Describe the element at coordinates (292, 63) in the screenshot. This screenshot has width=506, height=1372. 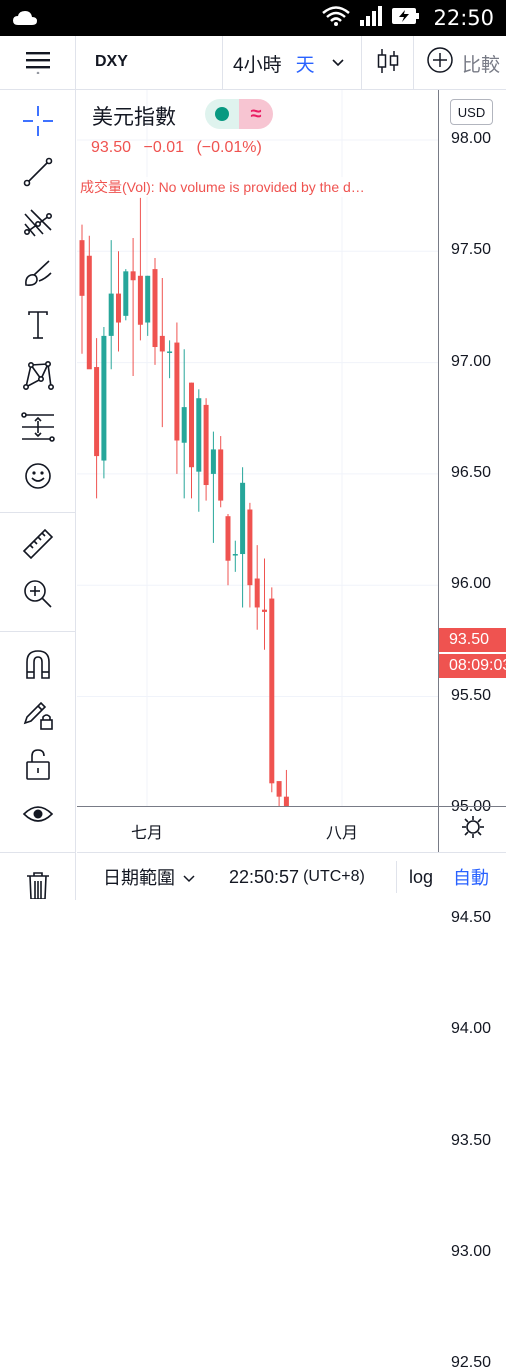
I see `interval-selector: 4小時 天` at that location.